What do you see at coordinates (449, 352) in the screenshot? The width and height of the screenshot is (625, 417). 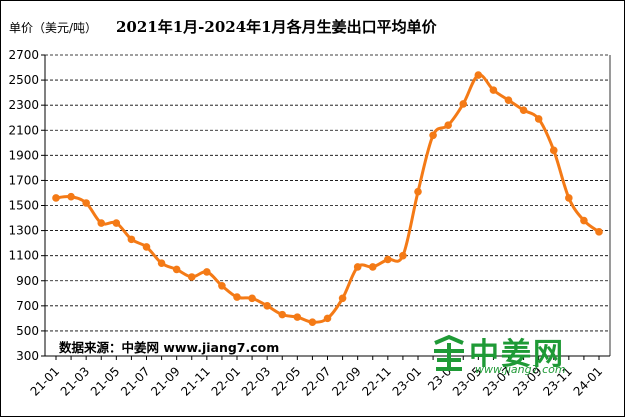 I see `ginger-logo-icon` at bounding box center [449, 352].